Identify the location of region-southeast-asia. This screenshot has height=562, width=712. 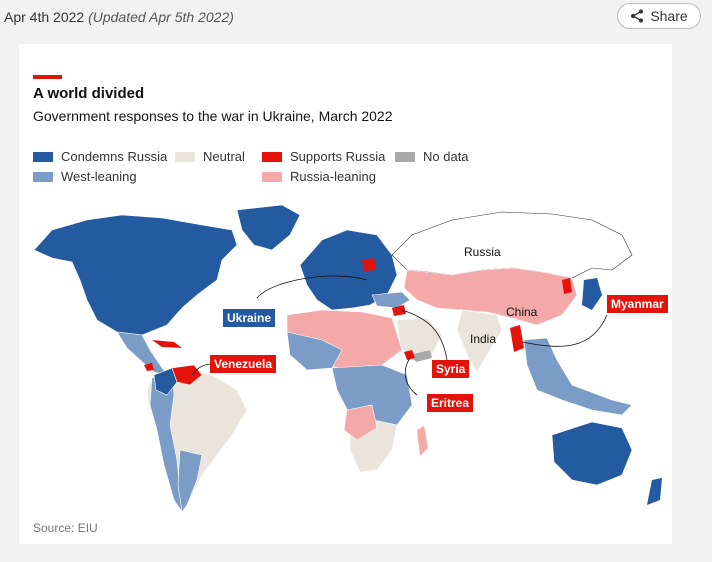
(578, 376).